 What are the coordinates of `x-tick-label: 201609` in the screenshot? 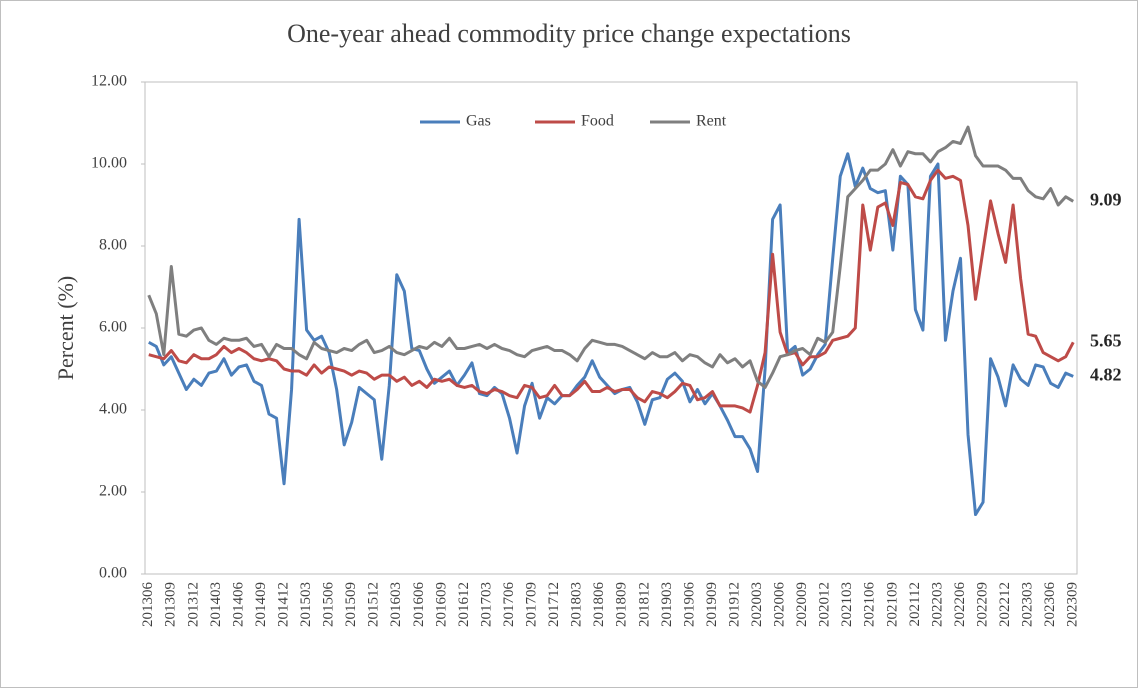 It's located at (441, 604).